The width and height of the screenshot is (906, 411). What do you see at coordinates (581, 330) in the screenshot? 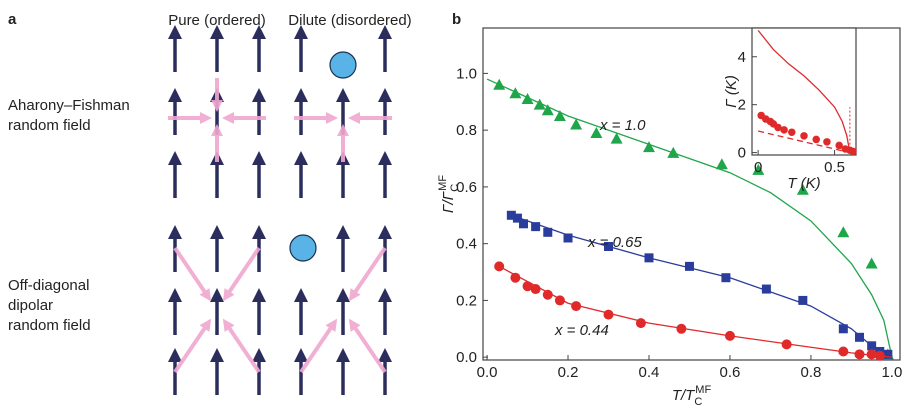
I see `series-label: x = 0.44` at bounding box center [581, 330].